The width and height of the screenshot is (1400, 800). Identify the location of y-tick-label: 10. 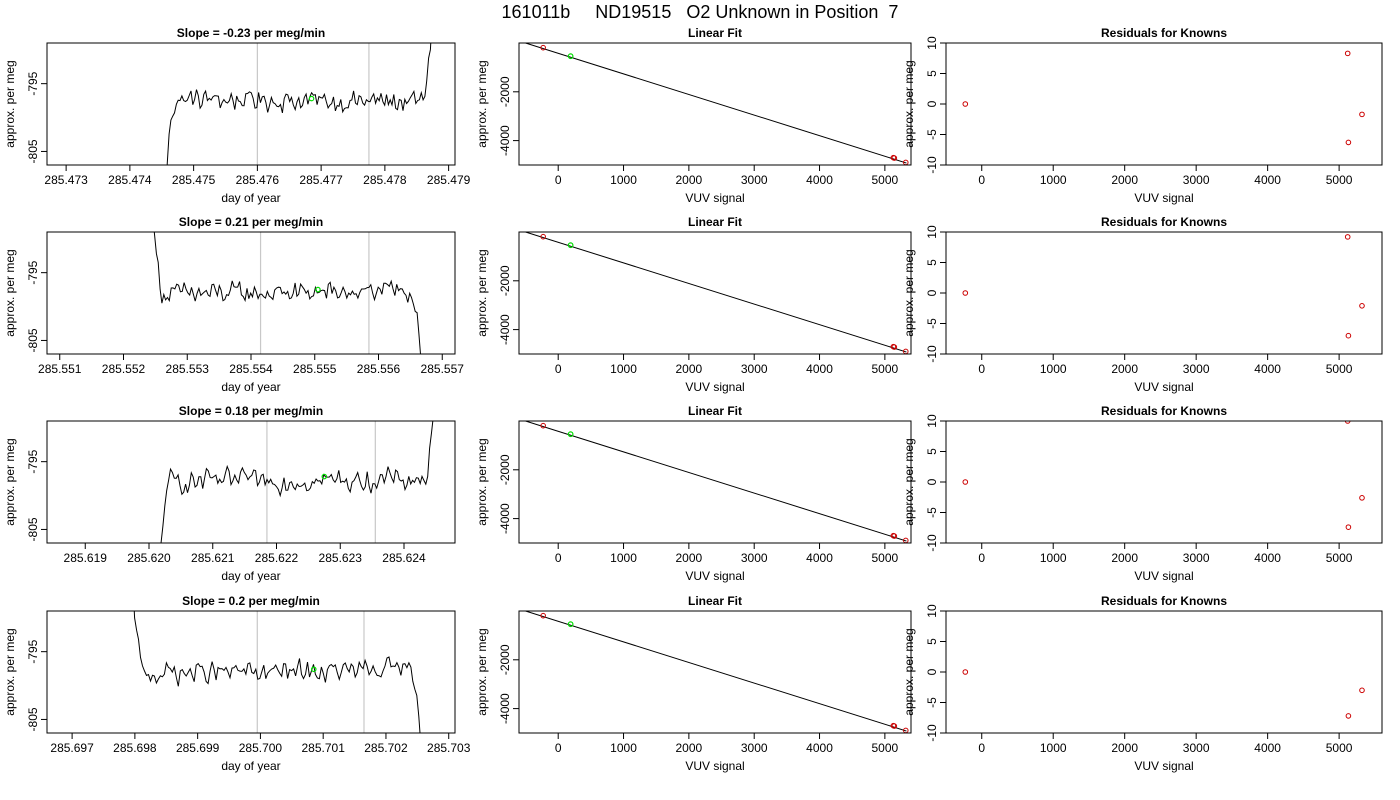
(932, 232).